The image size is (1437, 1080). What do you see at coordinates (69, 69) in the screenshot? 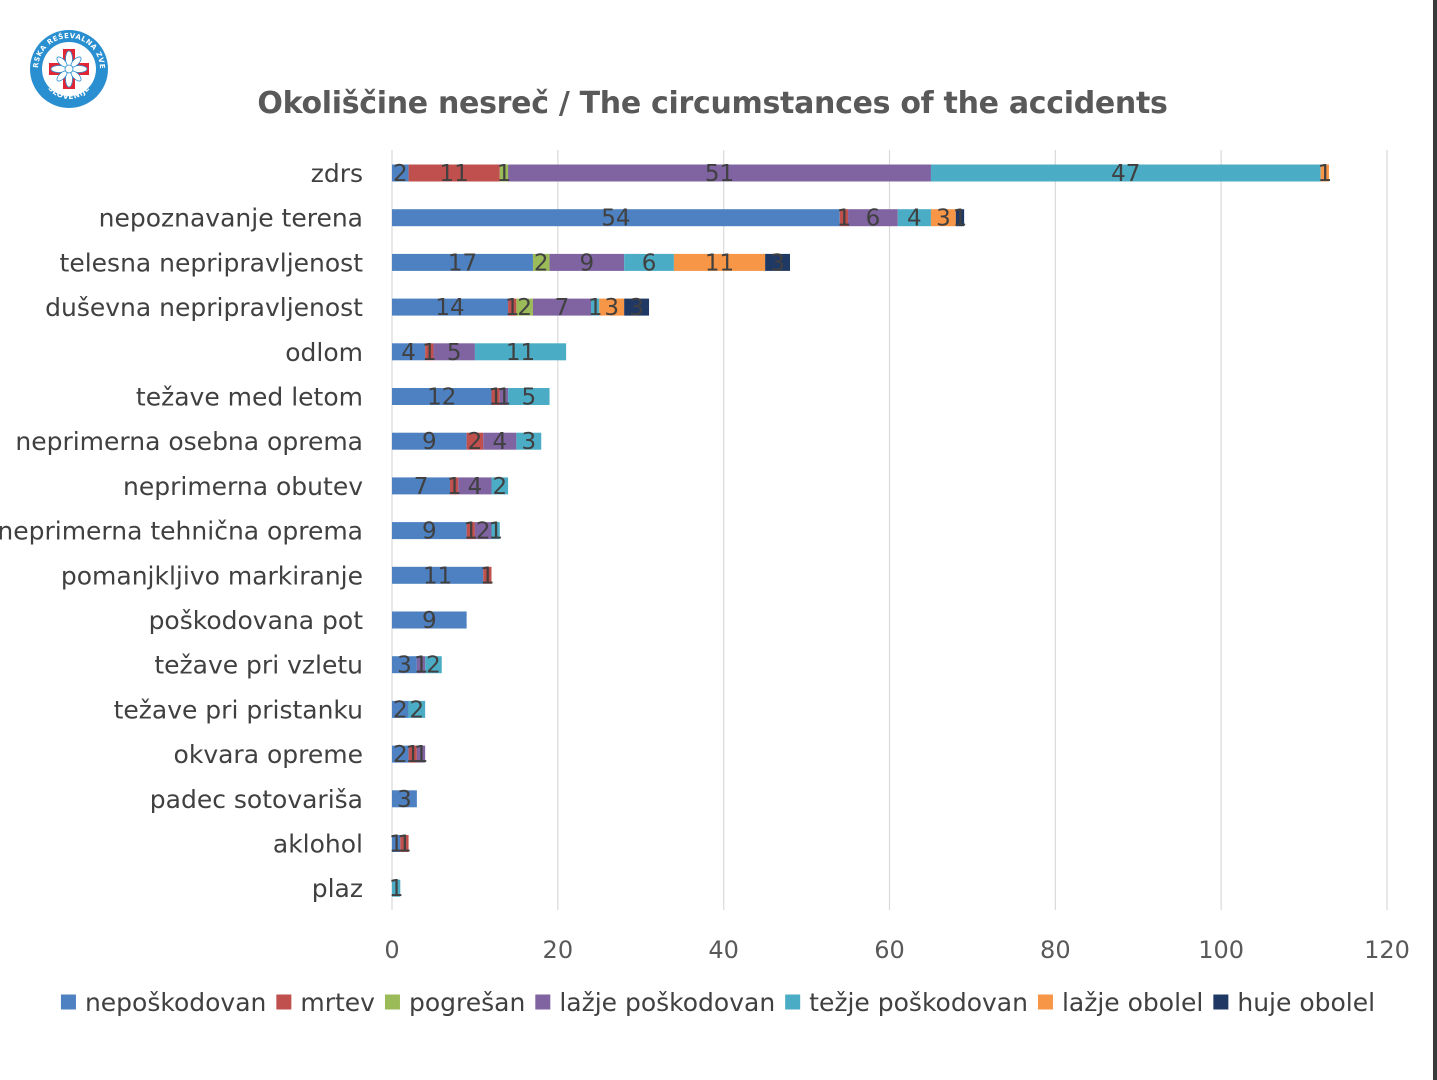
I see `edelweiss-icon` at bounding box center [69, 69].